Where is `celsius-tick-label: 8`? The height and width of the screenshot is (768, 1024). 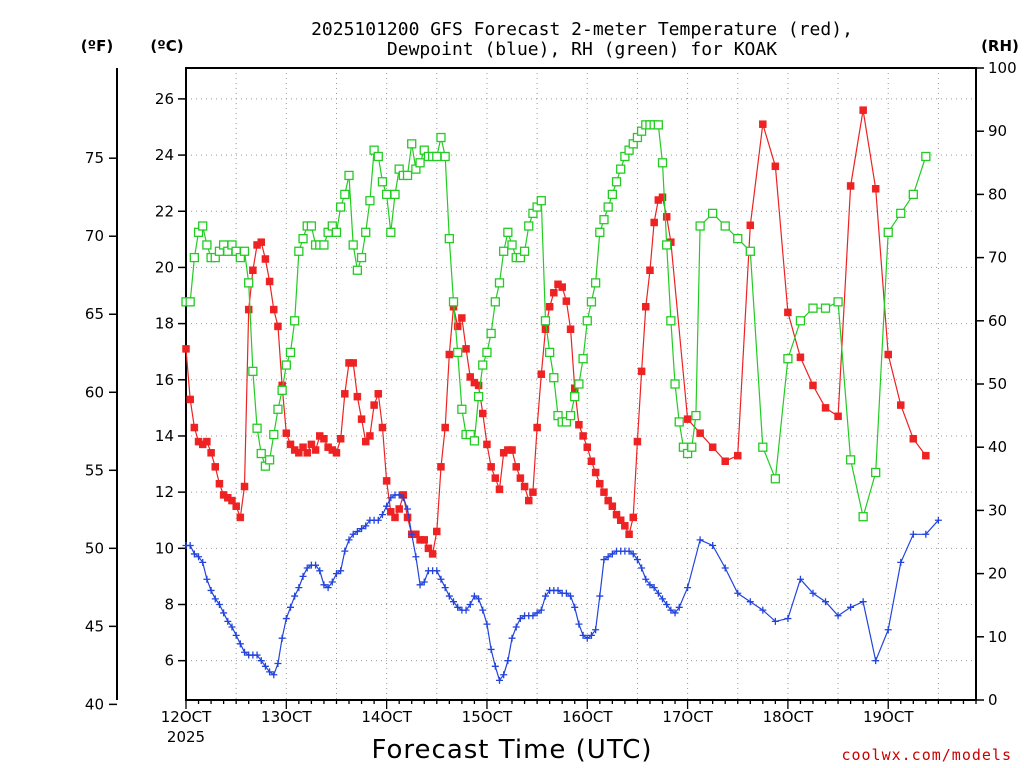 celsius-tick-label: 8 is located at coordinates (169, 604).